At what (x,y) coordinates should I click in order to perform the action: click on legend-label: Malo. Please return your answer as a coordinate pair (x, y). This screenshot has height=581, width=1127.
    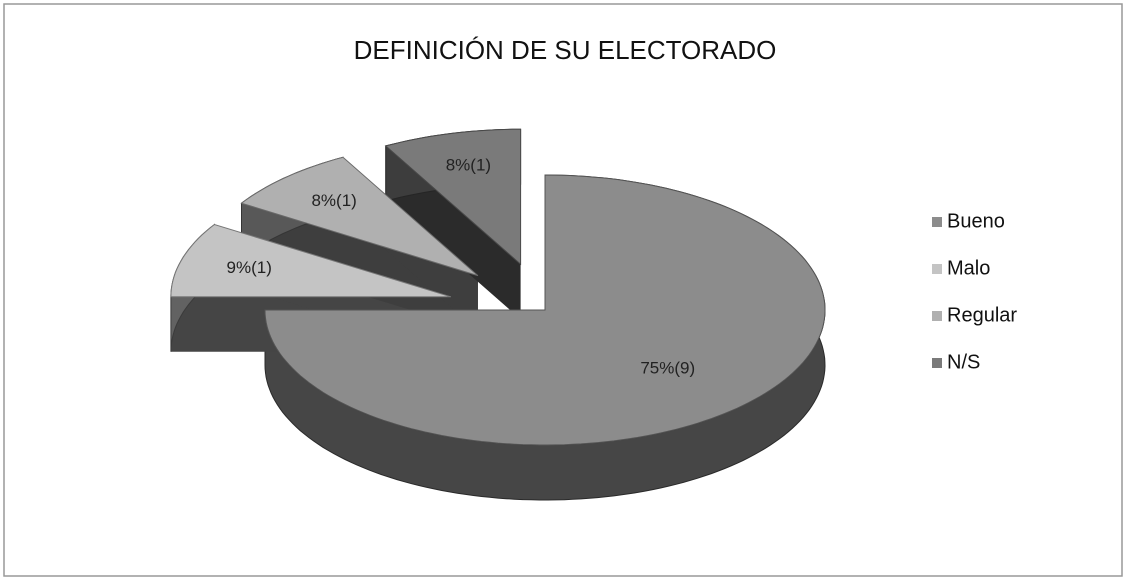
    Looking at the image, I should click on (968, 268).